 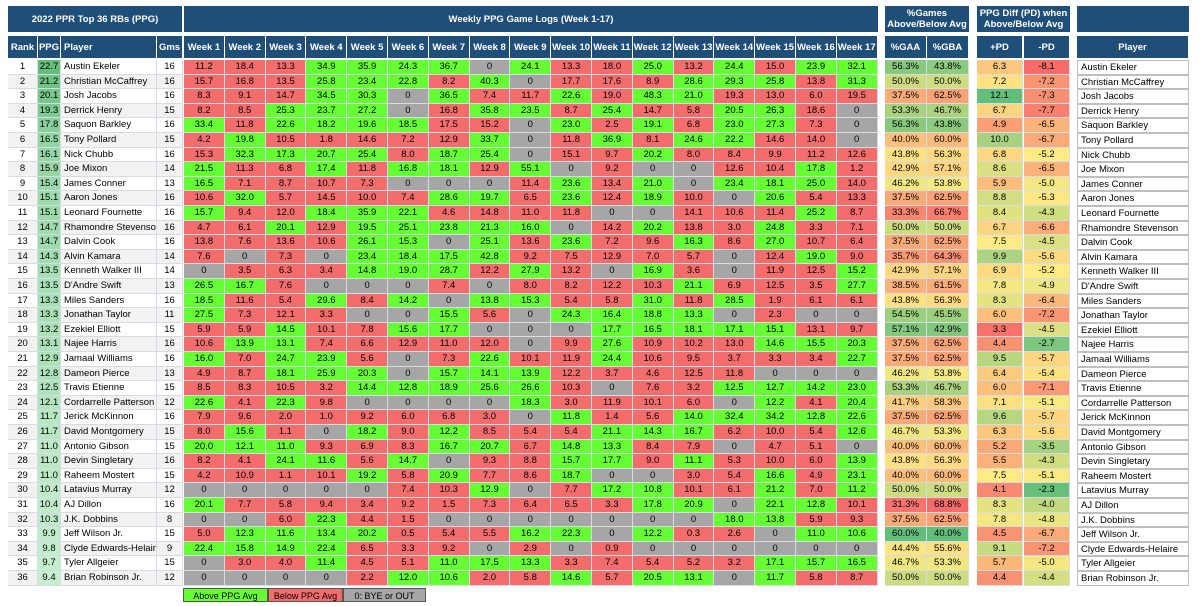 I want to click on week-cell: 10.7, so click(x=816, y=242).